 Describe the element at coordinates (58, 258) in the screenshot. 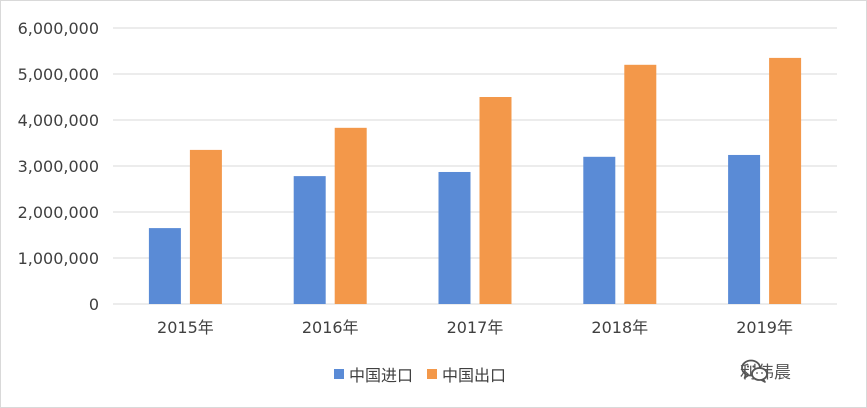

I see `y-tick-label: 1,000,000` at that location.